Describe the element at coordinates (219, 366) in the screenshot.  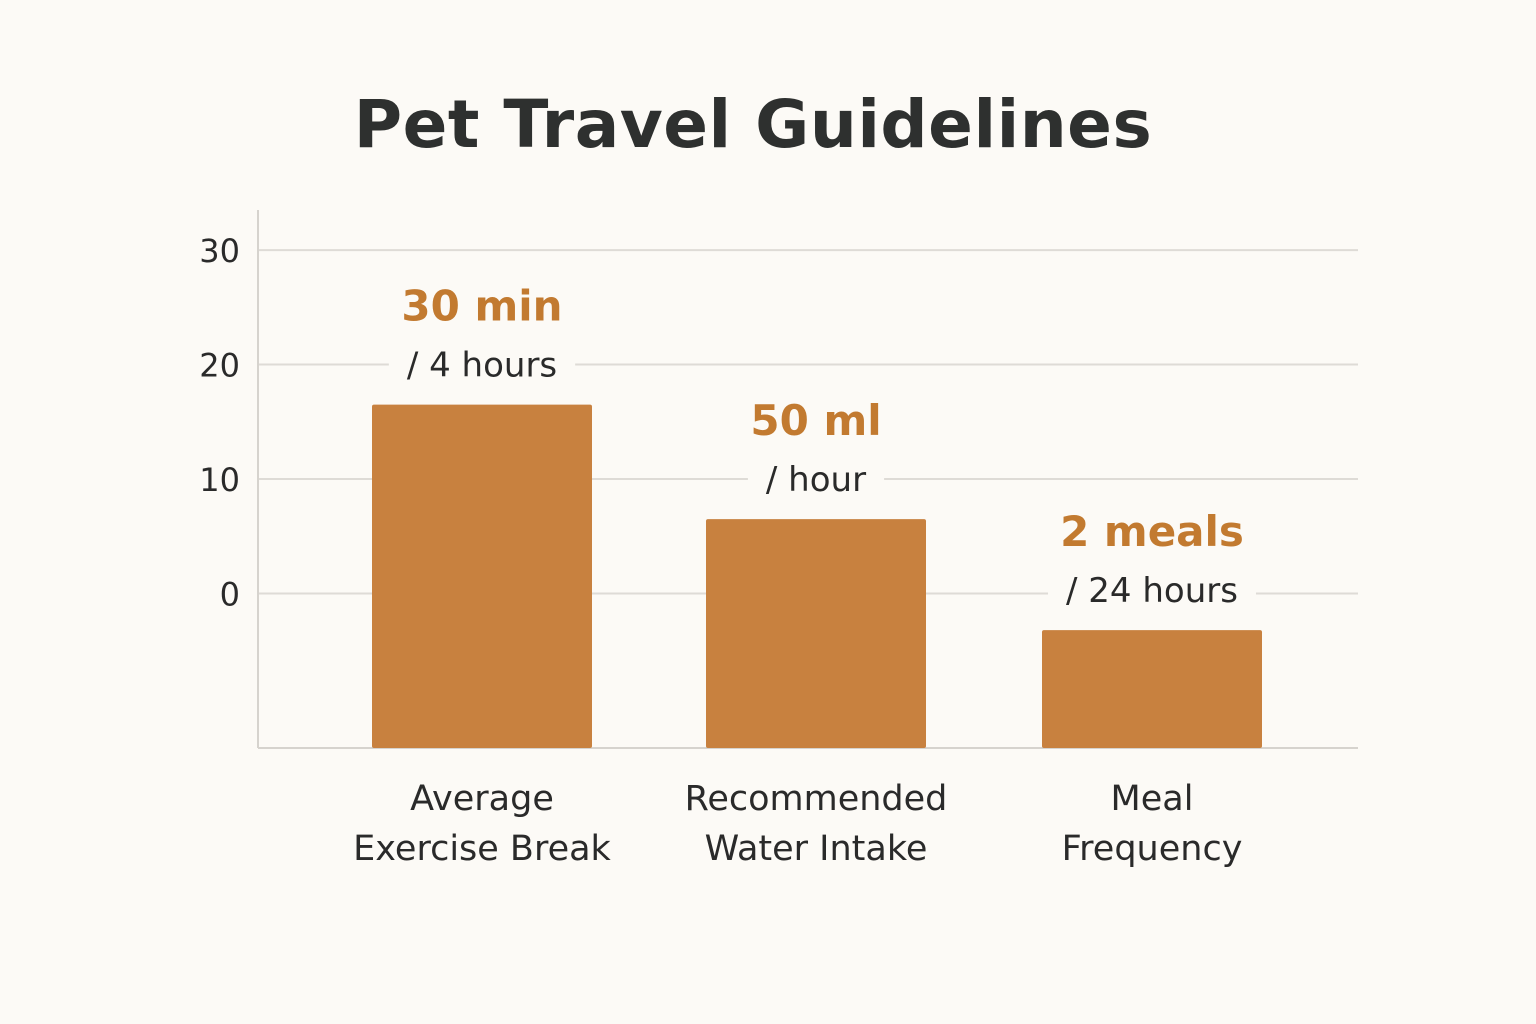
I see `y-tick-label: 20` at that location.